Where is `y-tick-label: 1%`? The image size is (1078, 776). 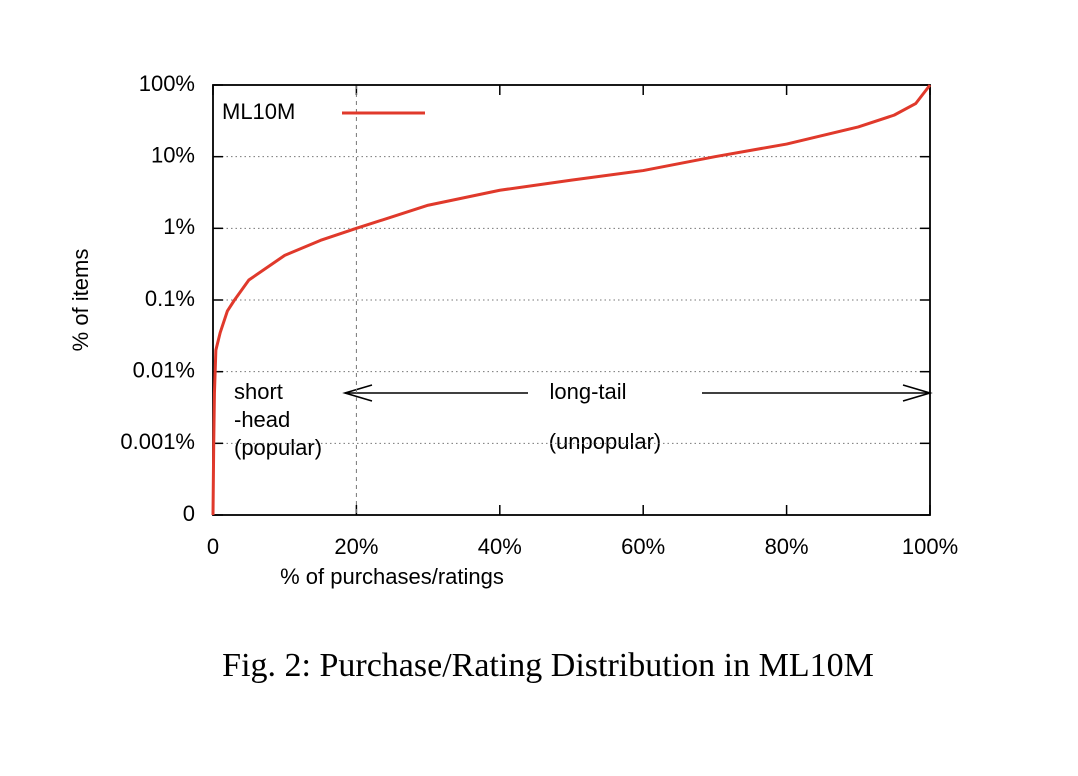
y-tick-label: 1% is located at coordinates (179, 226).